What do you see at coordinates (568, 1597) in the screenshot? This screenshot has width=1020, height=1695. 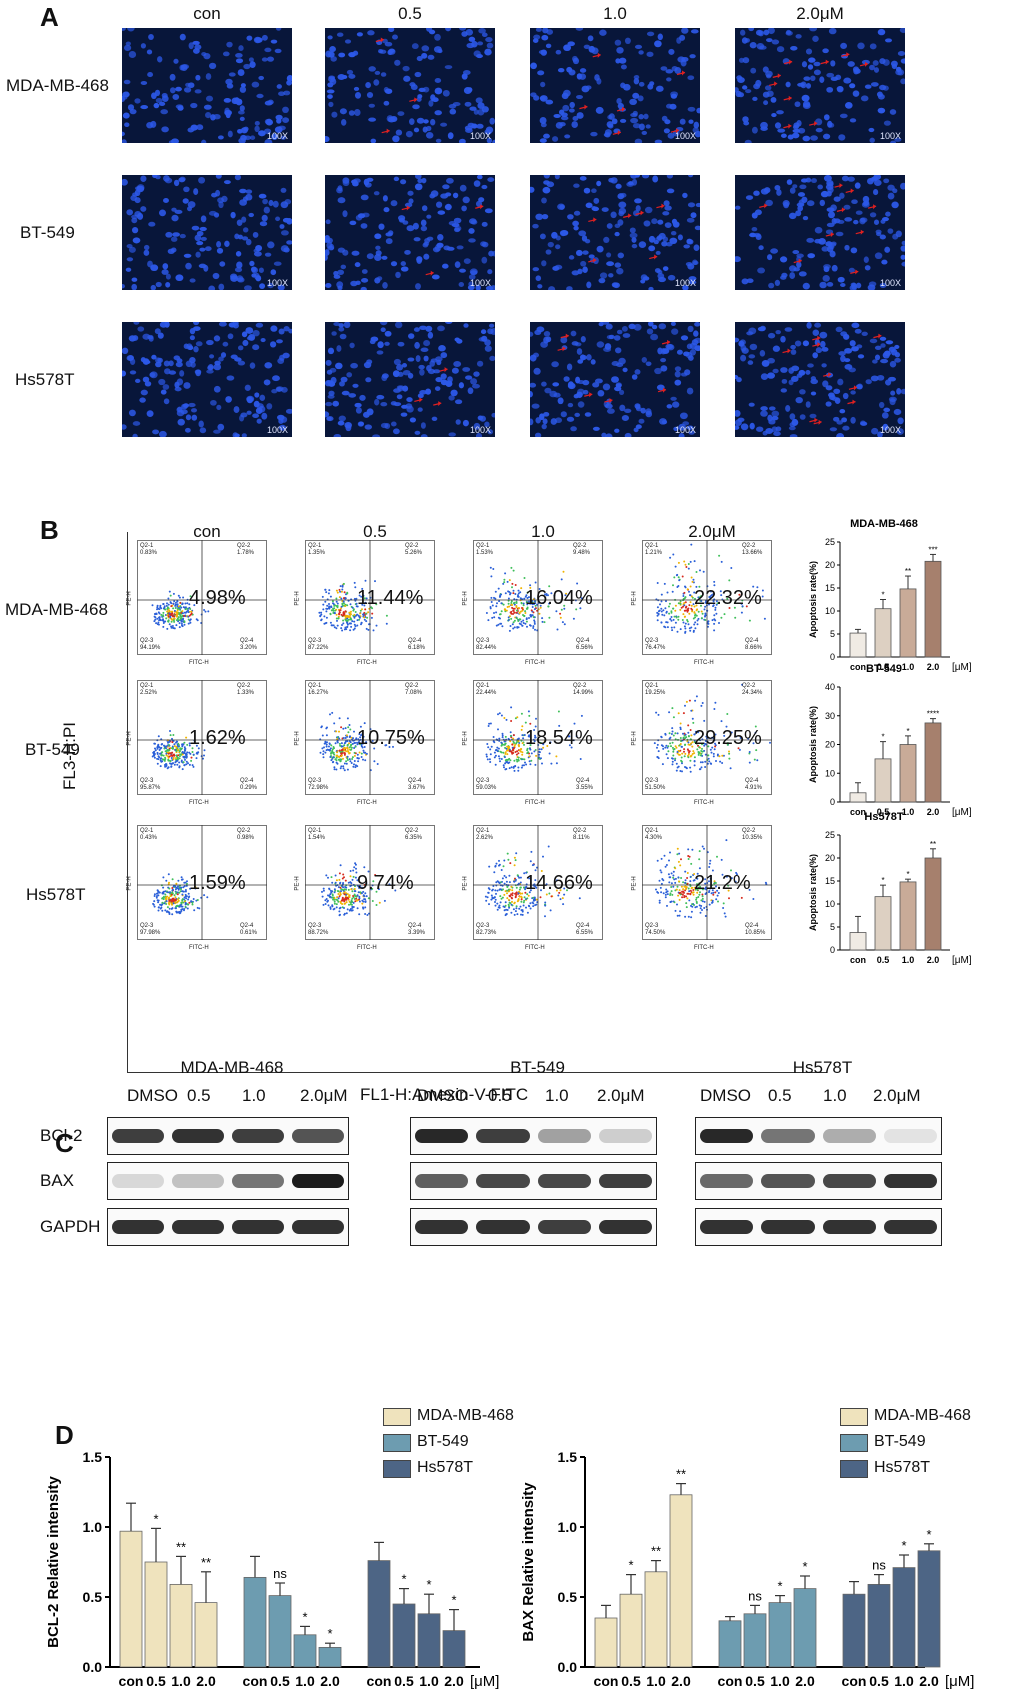 I see `y-tick-label: 0.5` at bounding box center [568, 1597].